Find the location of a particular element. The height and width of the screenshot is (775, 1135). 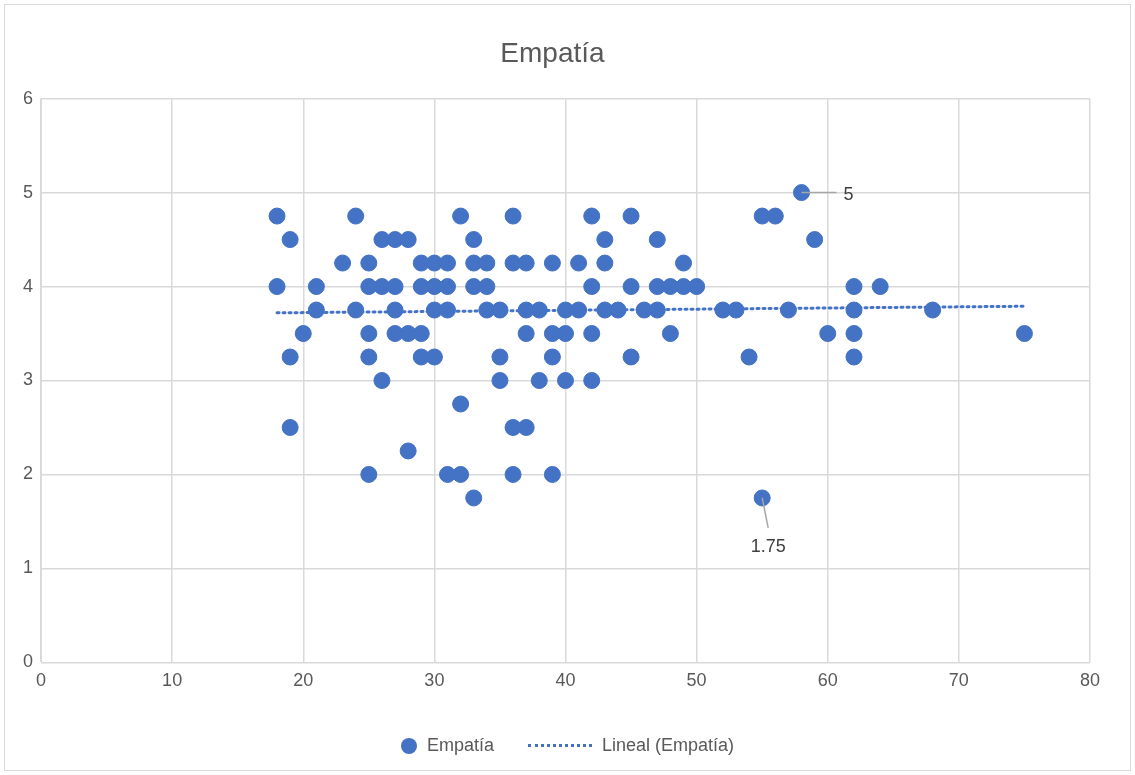

x-tick-label: 20 is located at coordinates (303, 680).